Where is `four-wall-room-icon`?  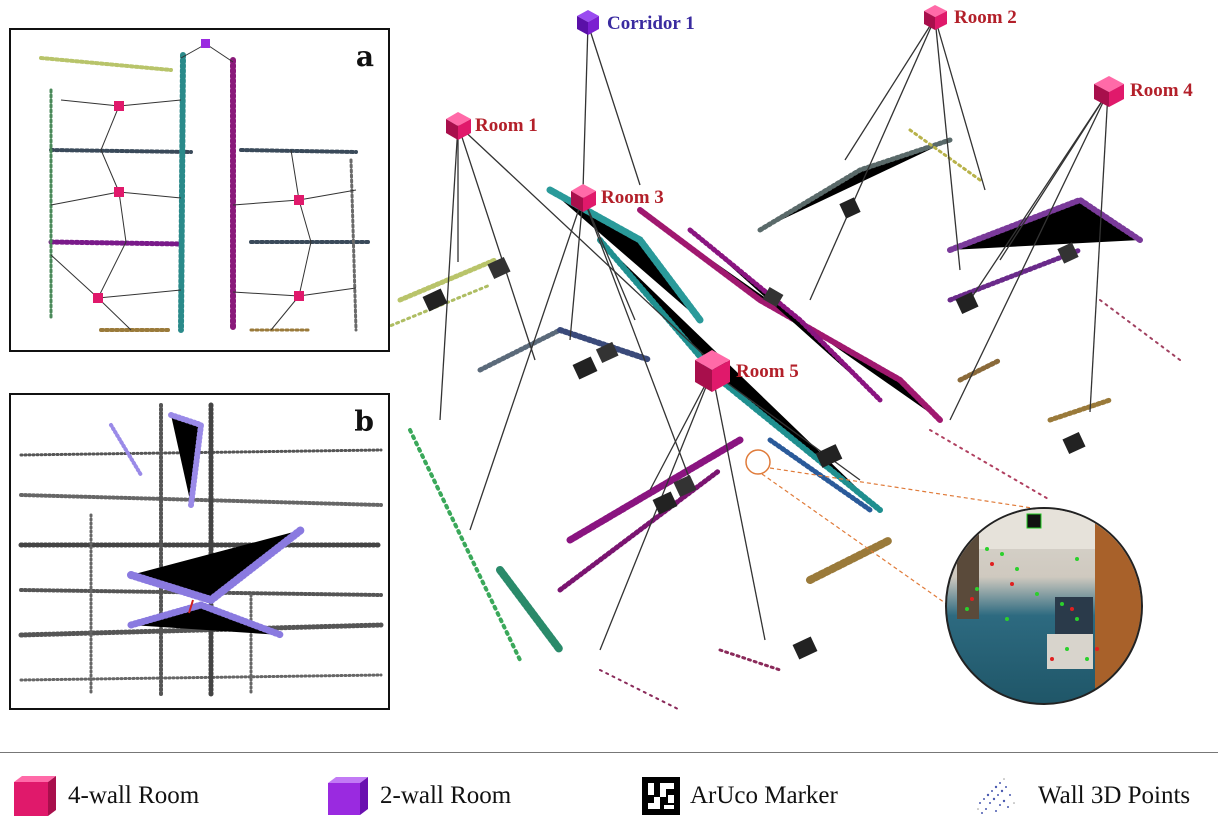
four-wall-room-icon is located at coordinates (35, 796).